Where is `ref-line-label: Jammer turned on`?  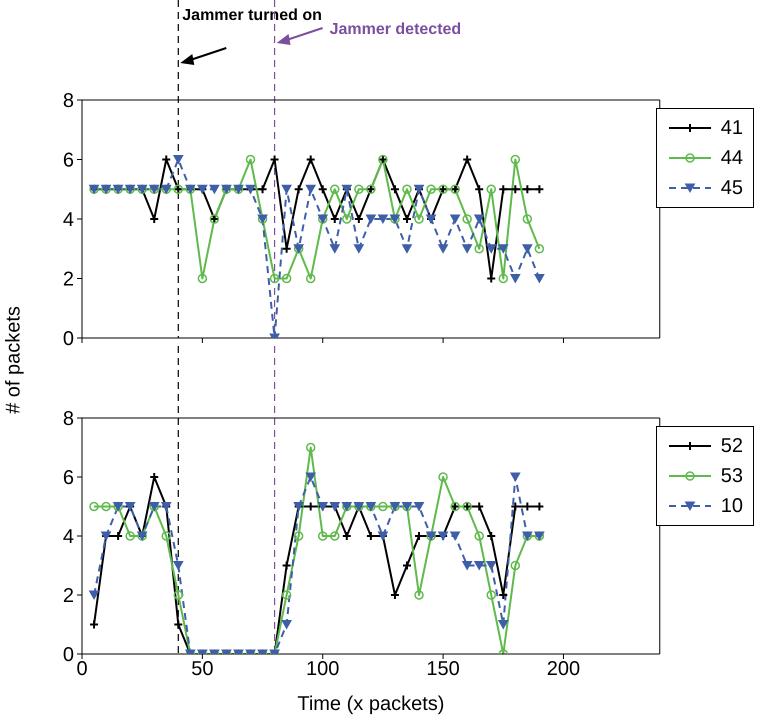
ref-line-label: Jammer turned on is located at coordinates (252, 15).